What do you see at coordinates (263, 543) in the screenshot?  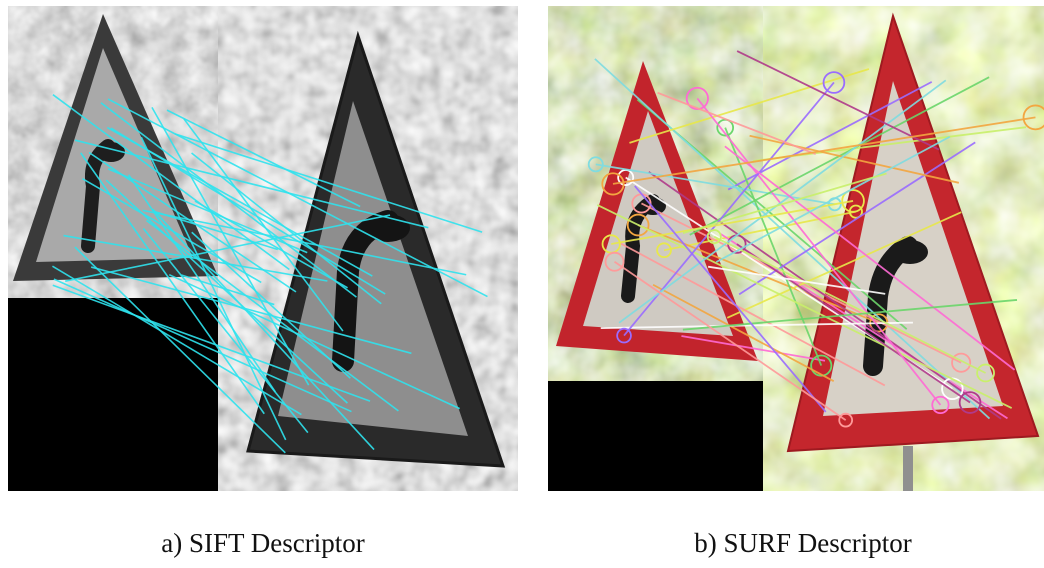 I see `caption-sift: a) SIFT Descriptor` at bounding box center [263, 543].